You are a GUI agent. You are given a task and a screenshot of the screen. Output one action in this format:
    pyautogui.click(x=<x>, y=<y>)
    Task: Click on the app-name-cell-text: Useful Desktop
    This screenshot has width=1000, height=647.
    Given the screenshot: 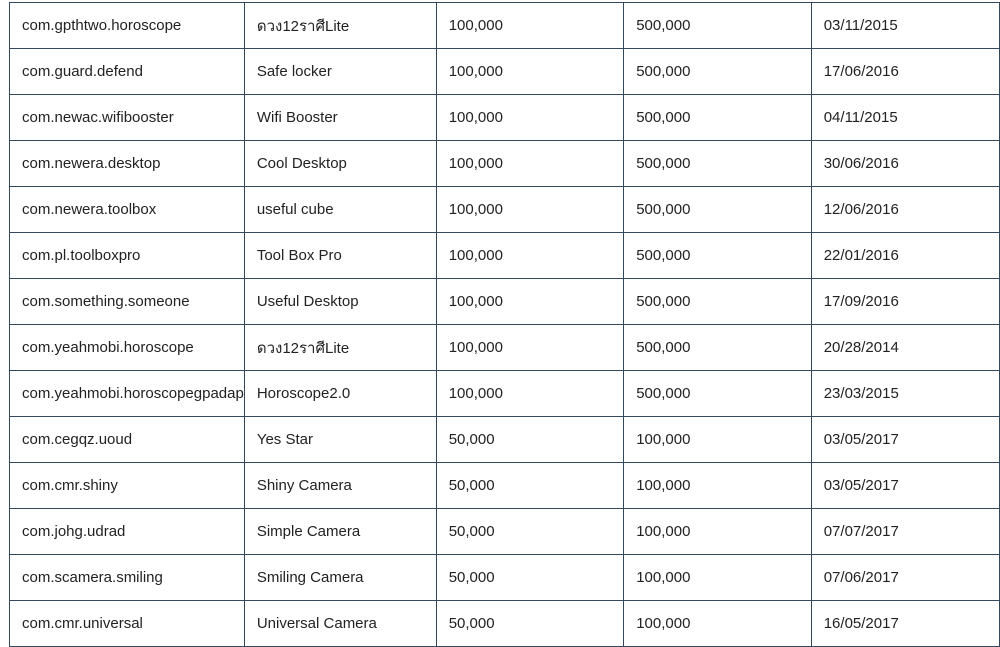 What is the action you would take?
    pyautogui.click(x=307, y=301)
    